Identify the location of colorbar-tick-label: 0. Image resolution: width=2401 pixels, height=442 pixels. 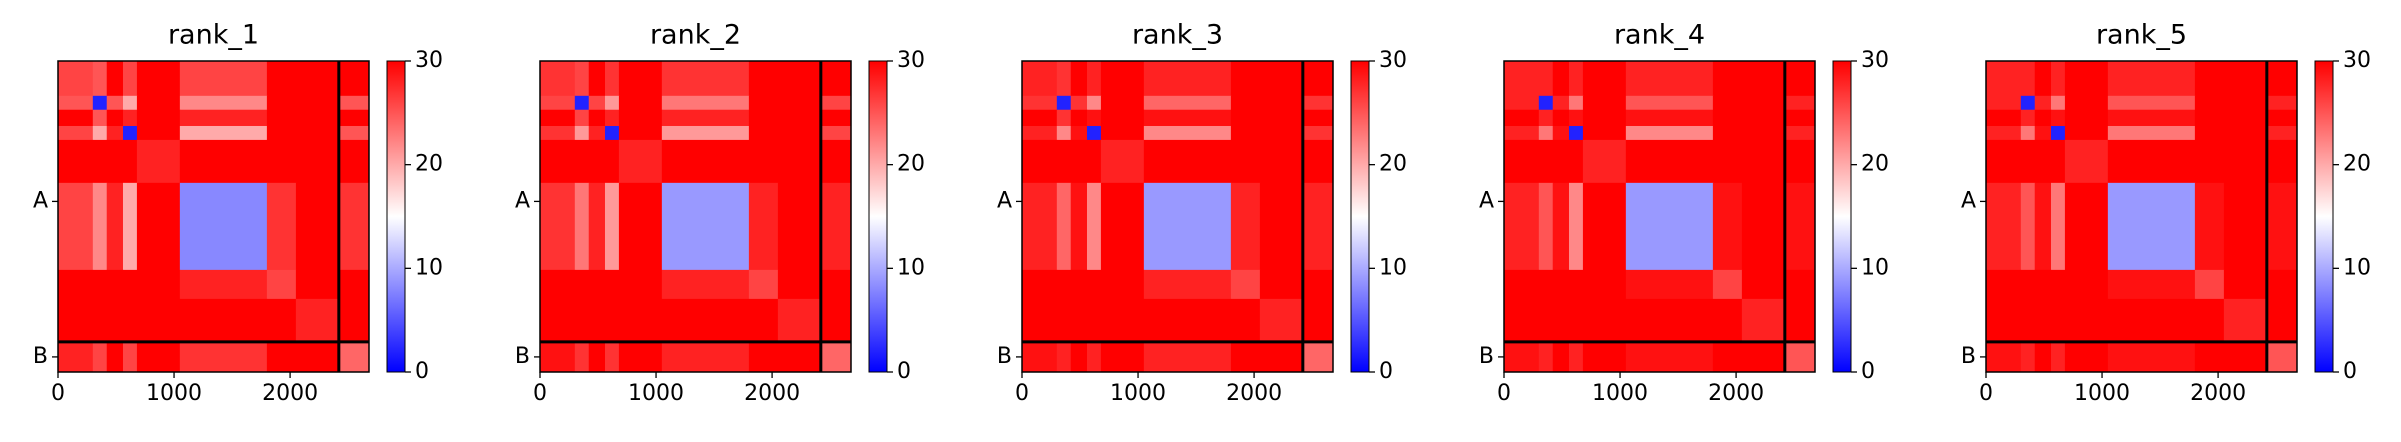
(2350, 371).